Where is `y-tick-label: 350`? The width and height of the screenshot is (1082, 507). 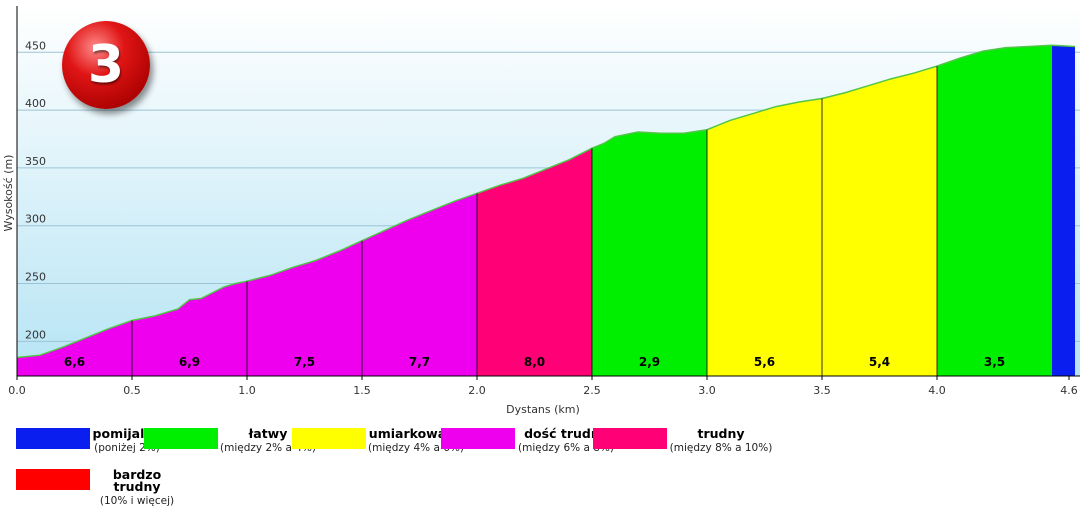 y-tick-label: 350 is located at coordinates (35, 161).